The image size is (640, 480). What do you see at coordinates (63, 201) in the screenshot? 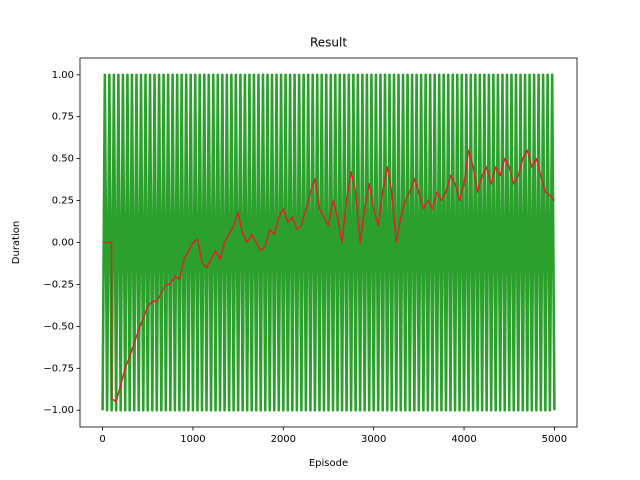
I see `y-tick-label: 0.25` at bounding box center [63, 201].